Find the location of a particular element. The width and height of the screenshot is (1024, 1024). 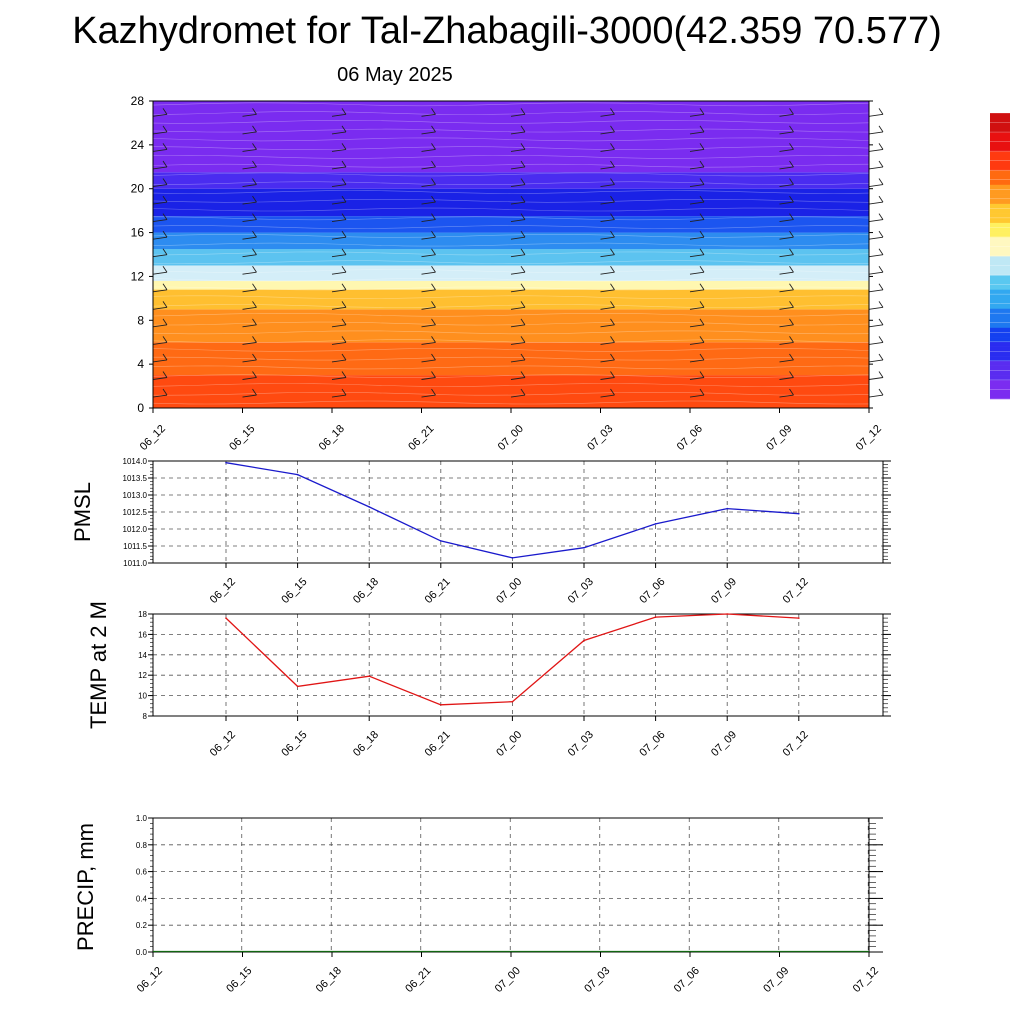

y-tick-label: 20 is located at coordinates (138, 189).